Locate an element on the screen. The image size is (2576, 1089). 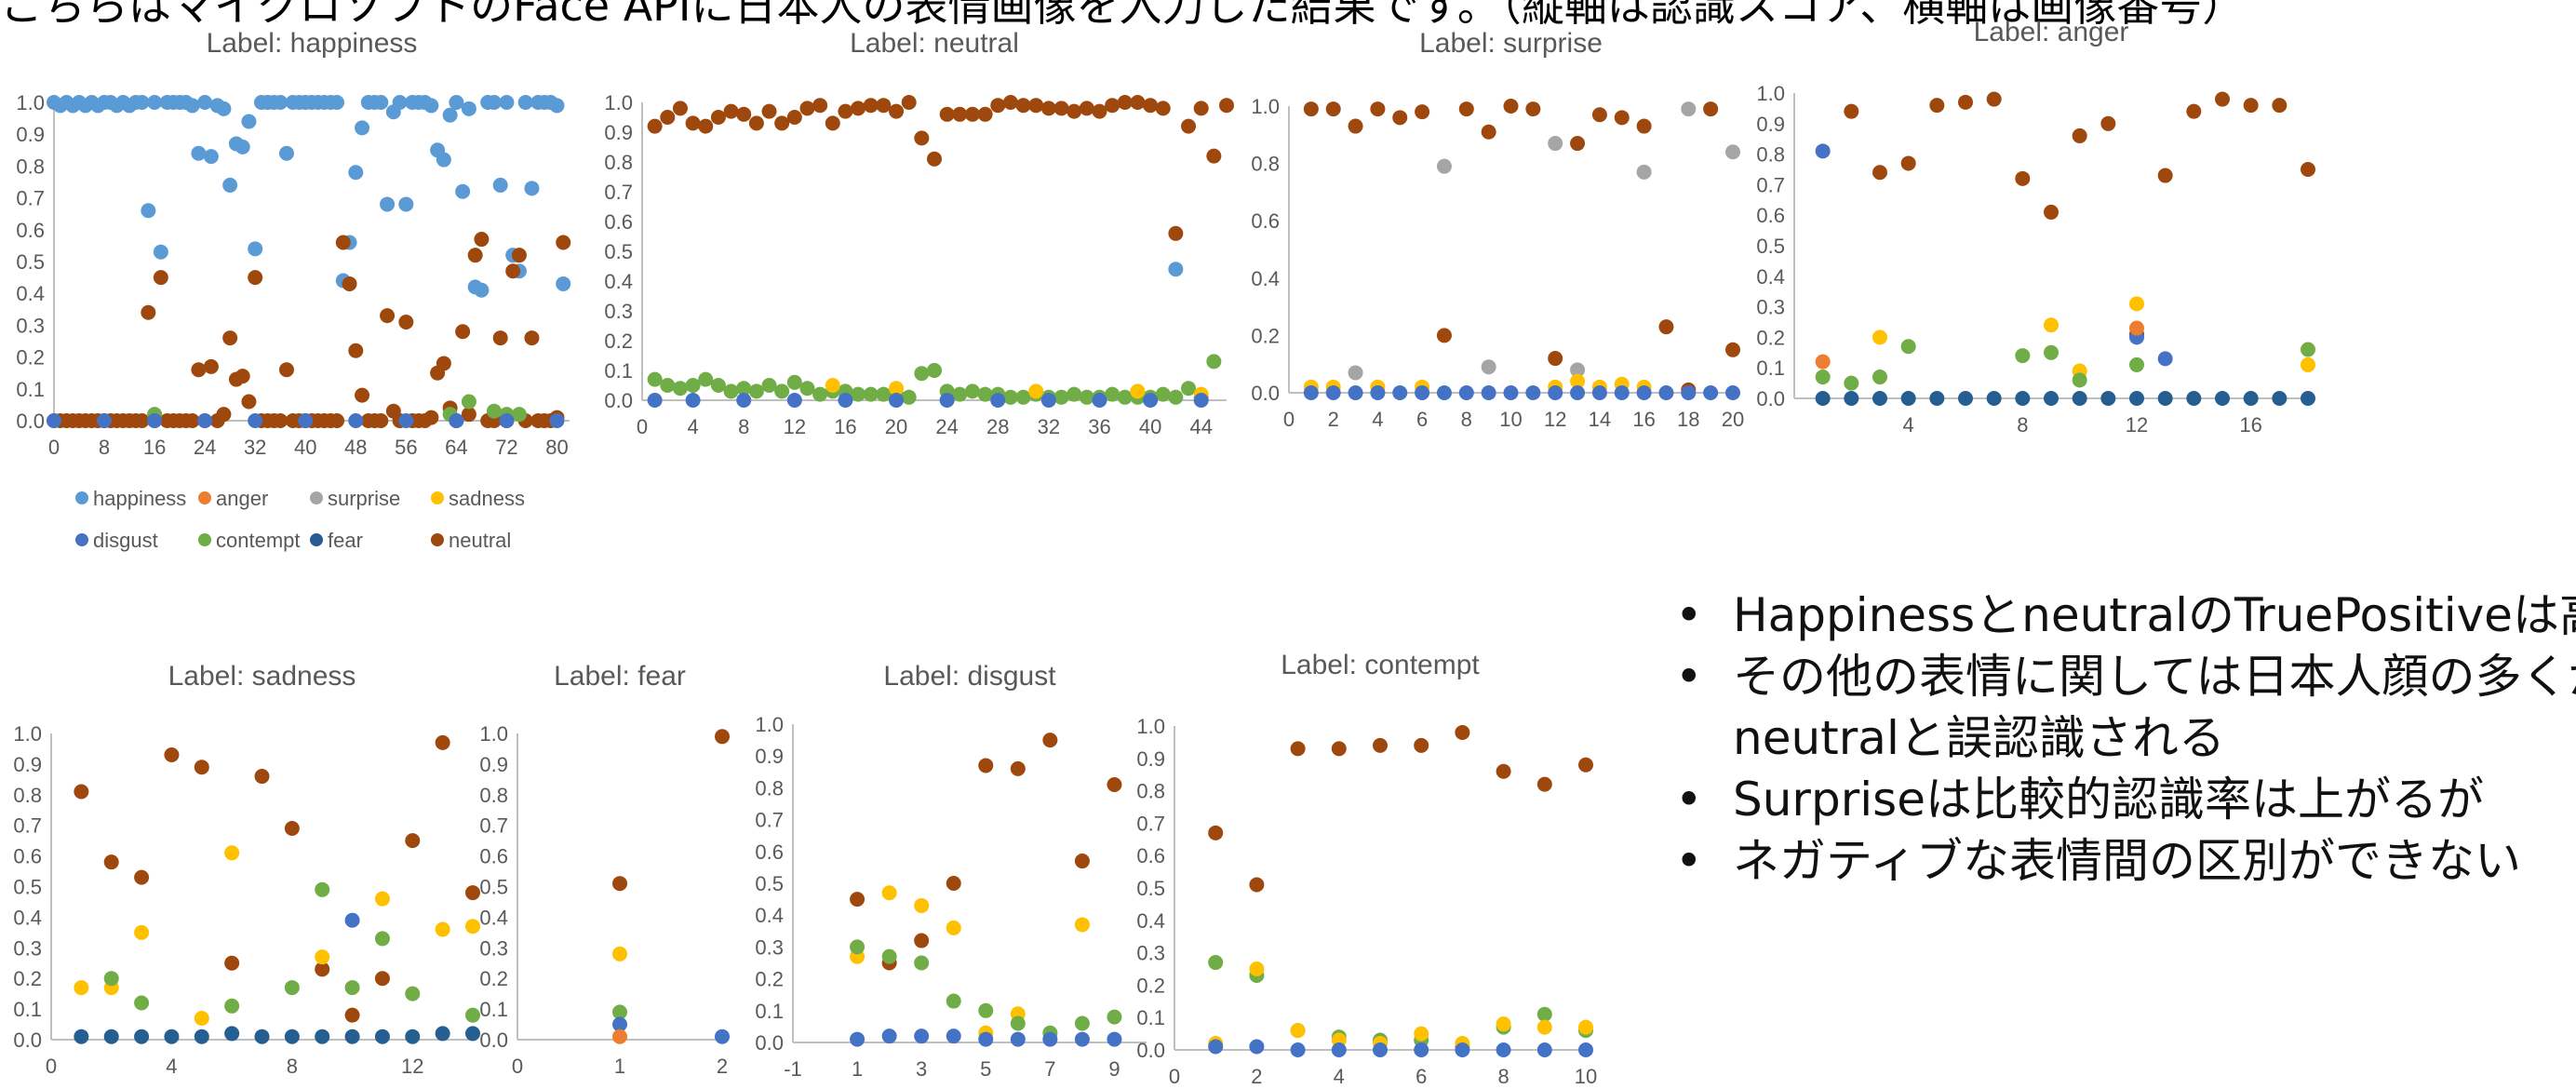
y-tick-label: 0.4 is located at coordinates (27, 917).